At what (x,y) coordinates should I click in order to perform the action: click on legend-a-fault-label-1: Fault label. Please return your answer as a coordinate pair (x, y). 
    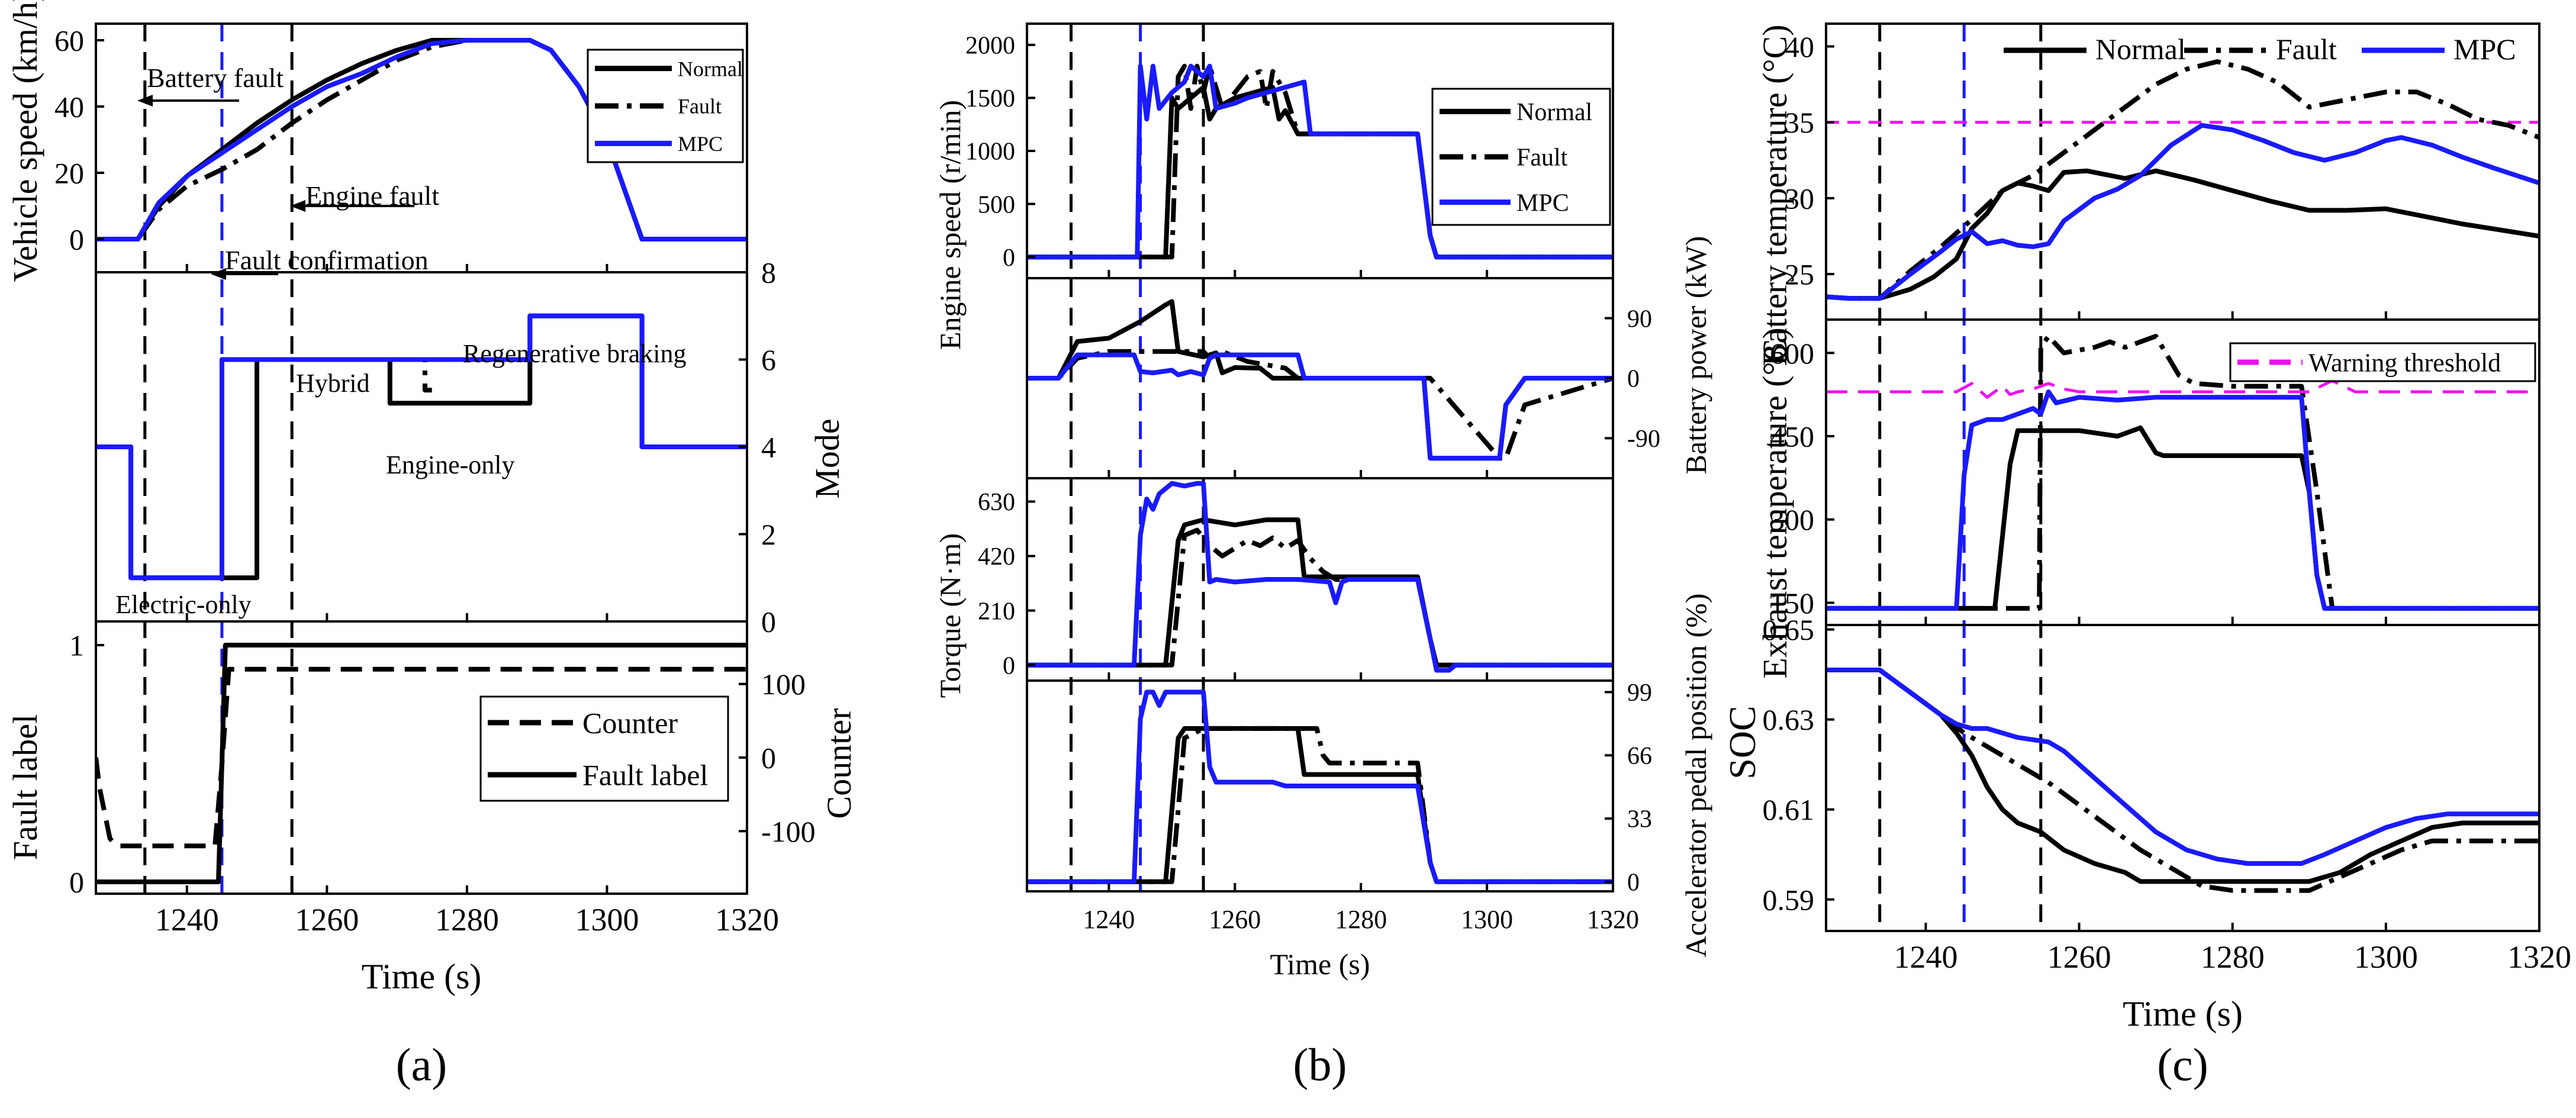
    Looking at the image, I should click on (645, 775).